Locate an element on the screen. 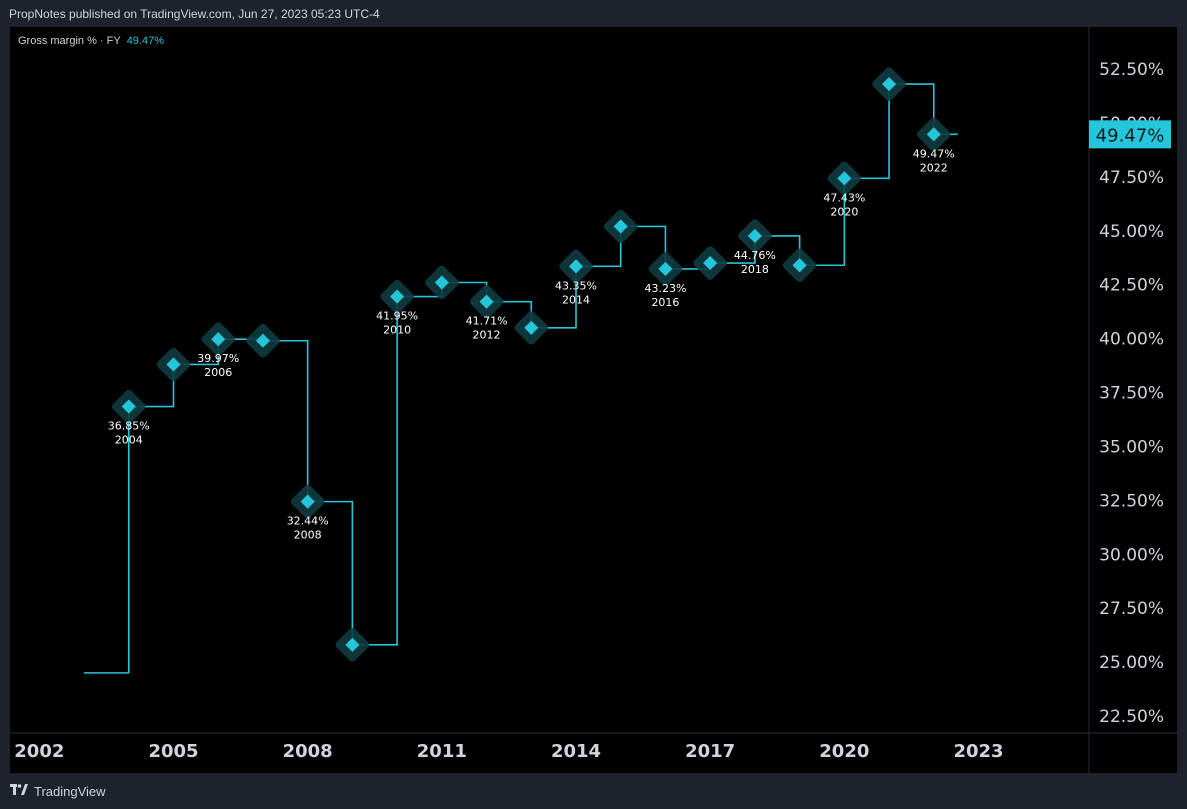 This screenshot has width=1187, height=809. y-tick-label: 45.00% is located at coordinates (1131, 232).